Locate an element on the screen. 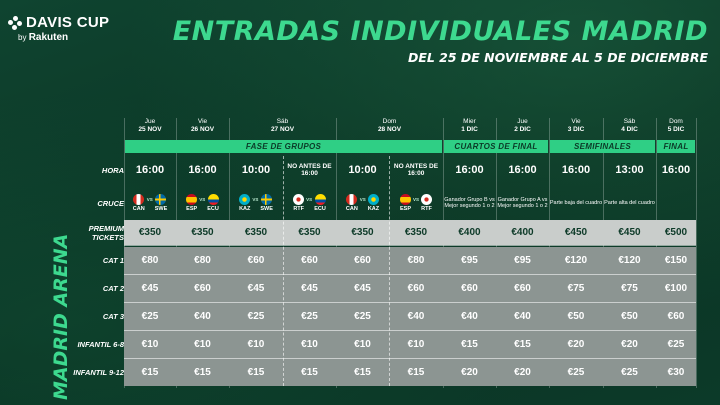 This screenshot has width=720, height=405. day-date: 26 NOV is located at coordinates (202, 129).